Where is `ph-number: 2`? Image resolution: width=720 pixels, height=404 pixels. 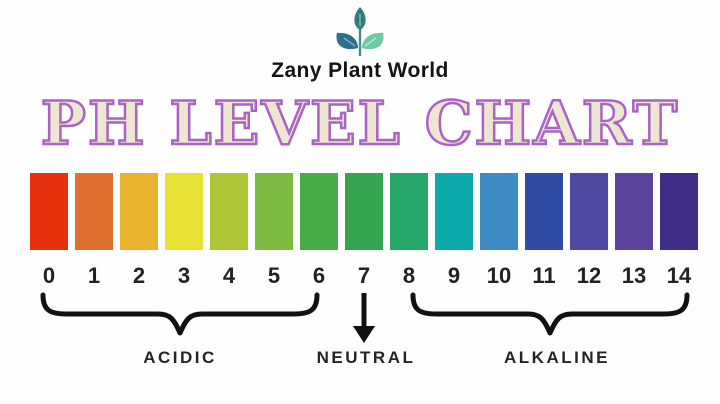 ph-number: 2 is located at coordinates (139, 275).